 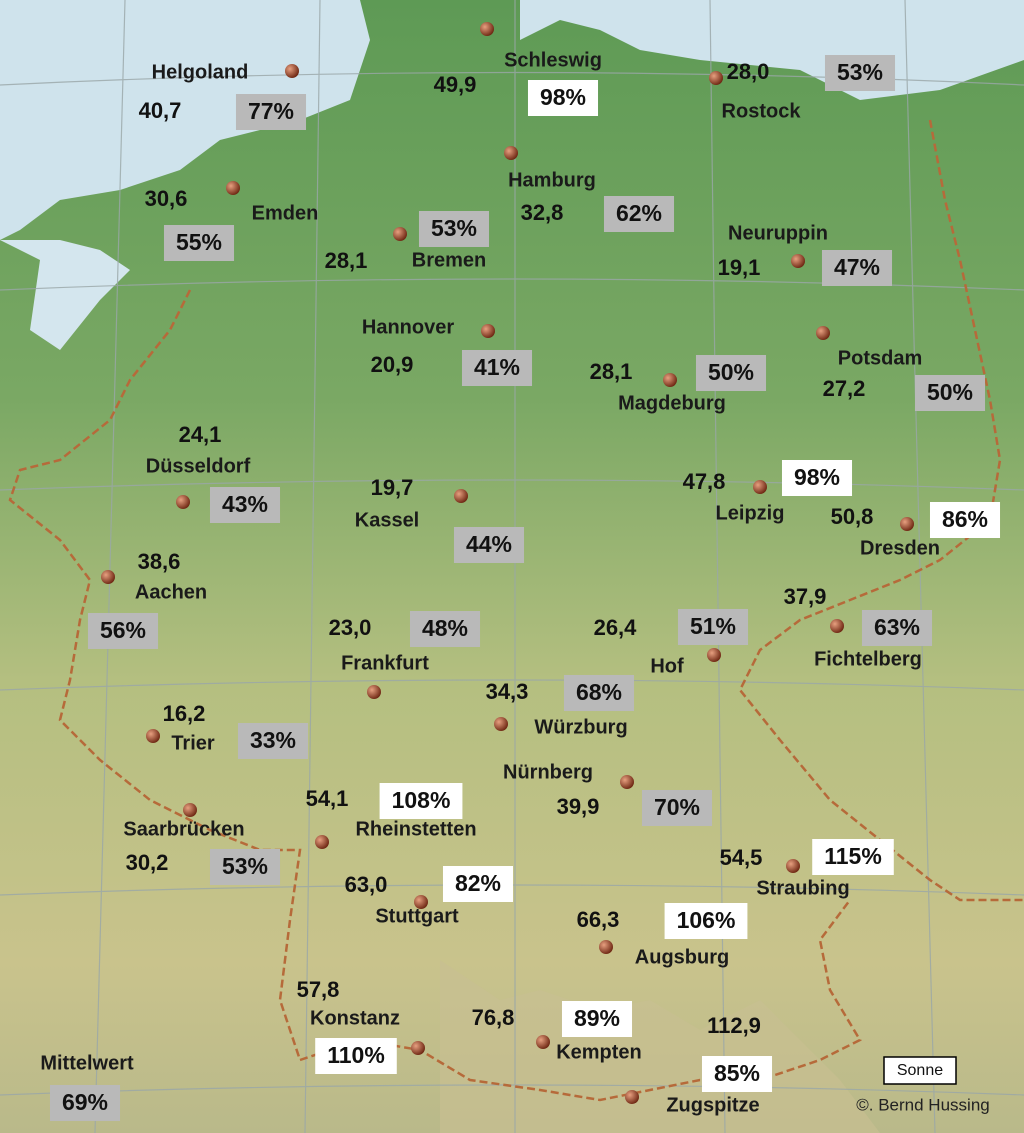 What do you see at coordinates (356, 1055) in the screenshot?
I see `percent-label: 110%` at bounding box center [356, 1055].